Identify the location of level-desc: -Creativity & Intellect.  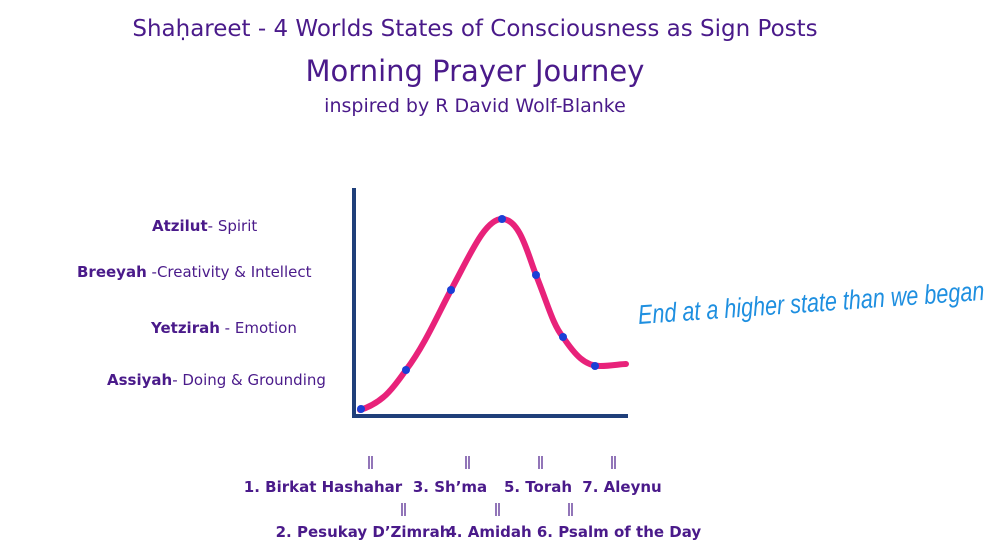
(229, 272).